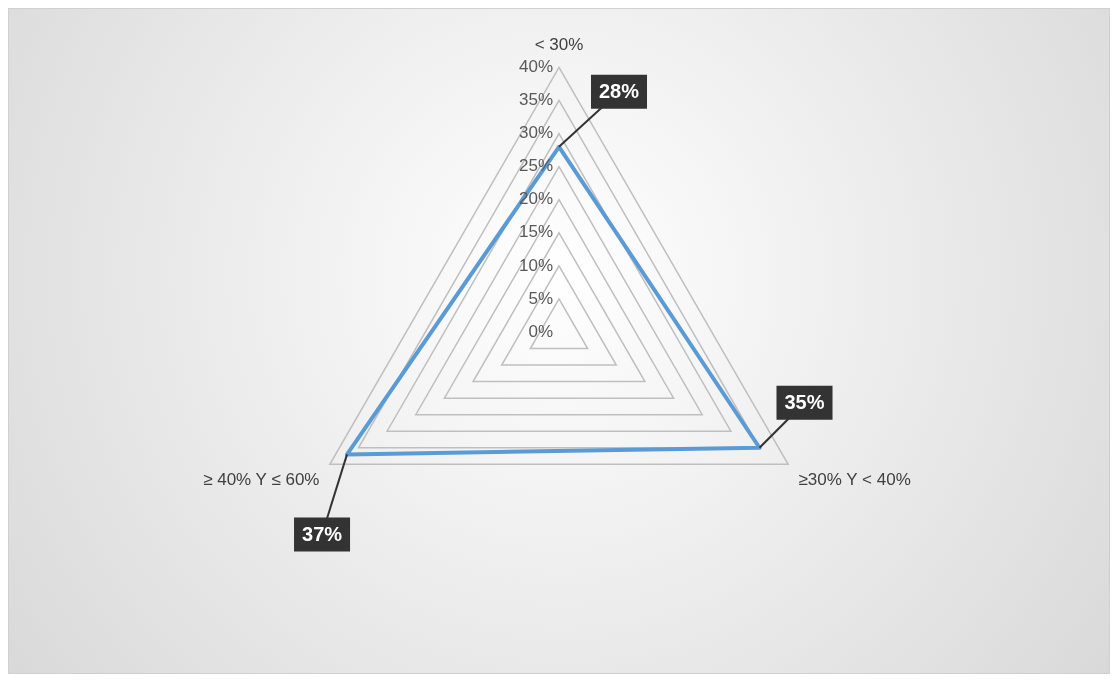 The width and height of the screenshot is (1118, 682). What do you see at coordinates (540, 331) in the screenshot?
I see `y-tick-label: 0%` at bounding box center [540, 331].